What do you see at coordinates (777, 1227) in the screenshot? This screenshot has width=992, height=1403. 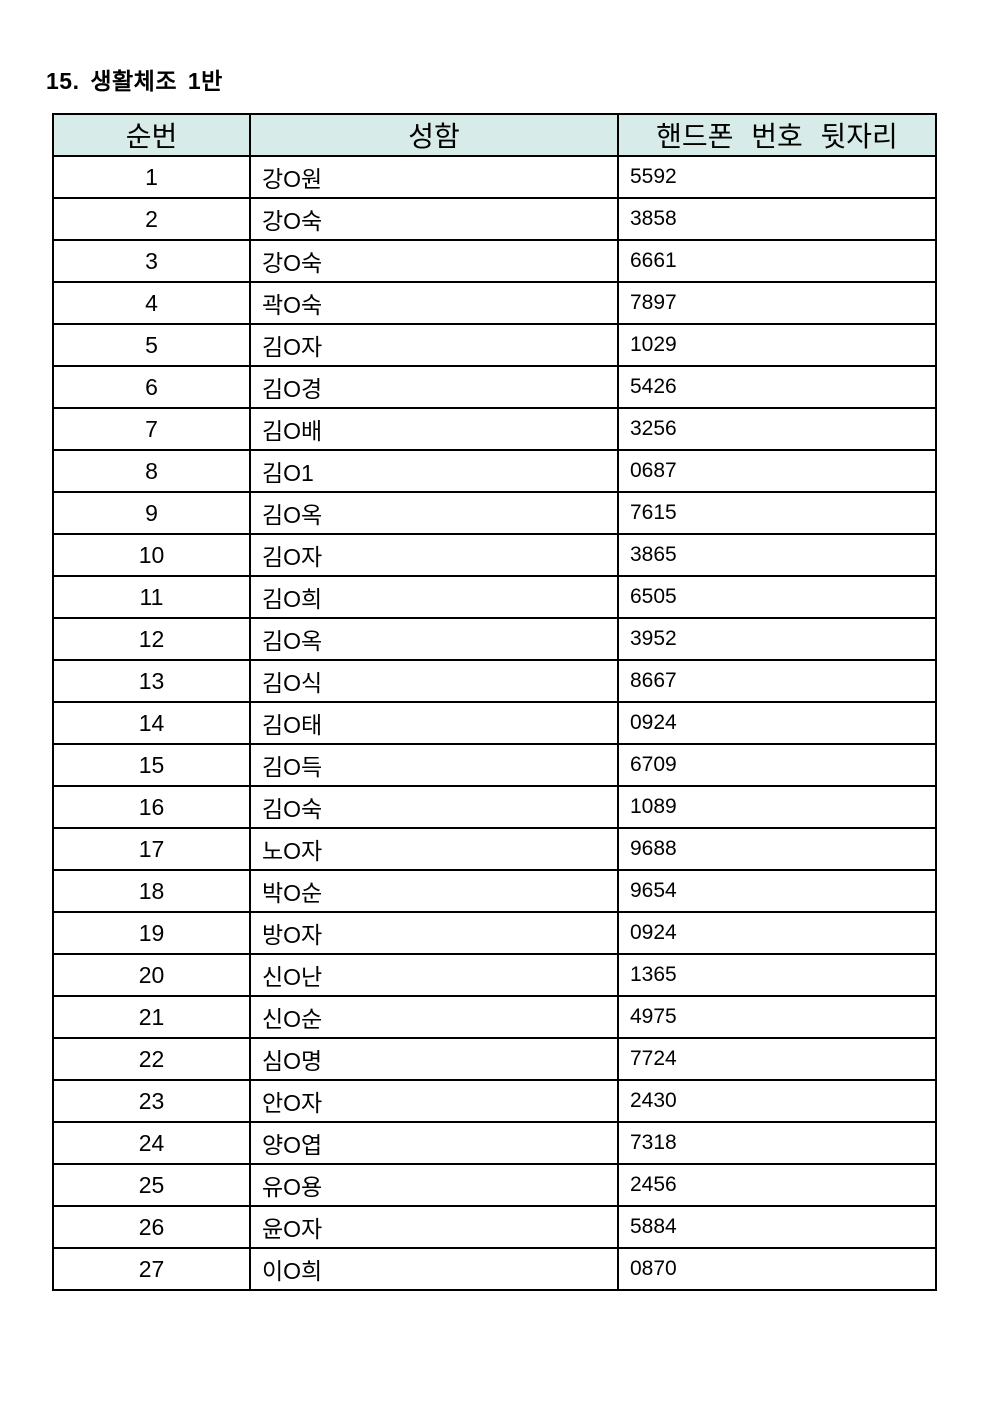 I see `cell-phone-last-digits: 5884` at bounding box center [777, 1227].